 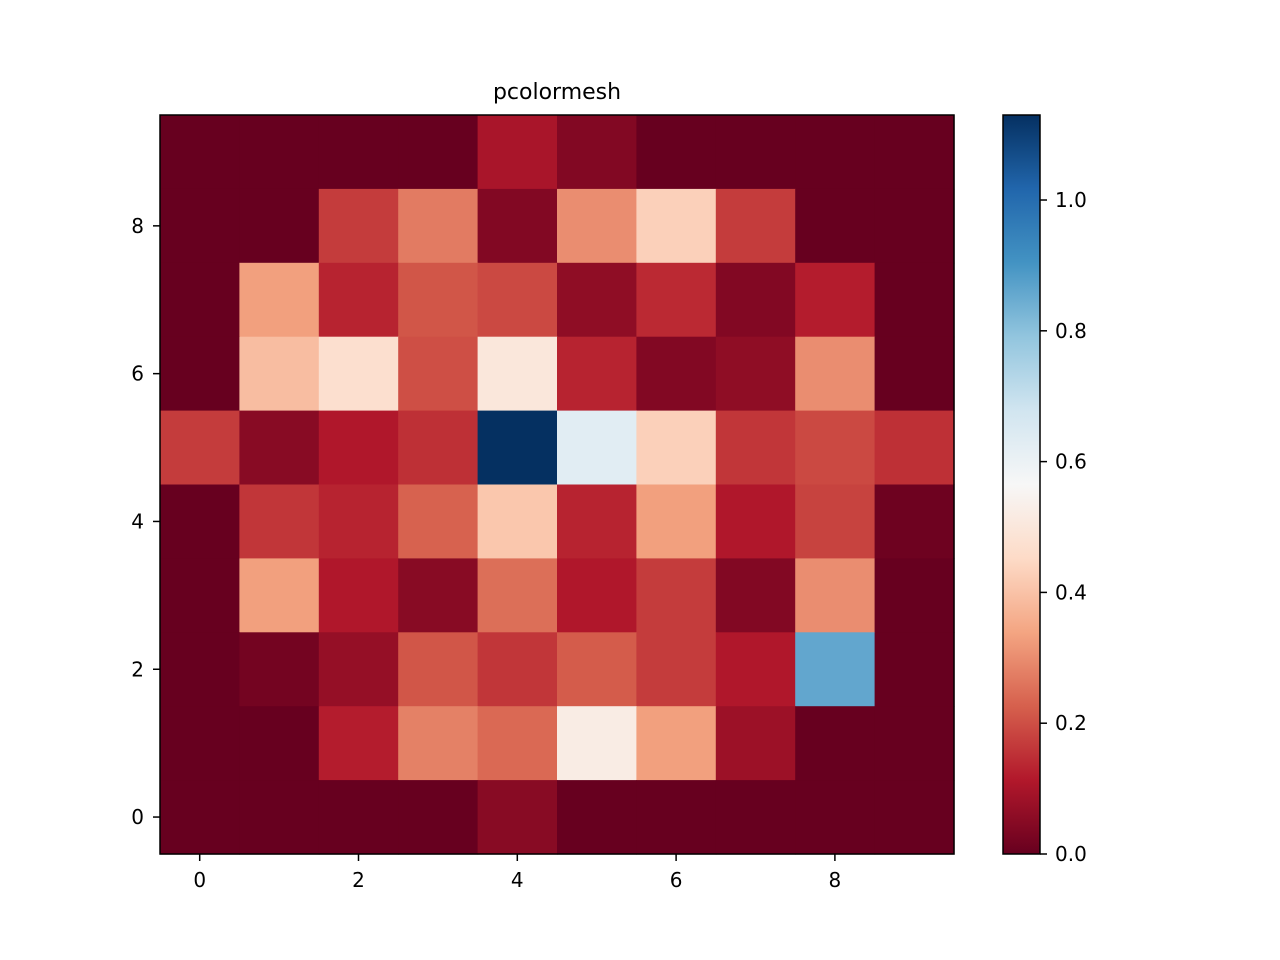 What do you see at coordinates (1071, 331) in the screenshot?
I see `colorbar-tick-label: 0.8` at bounding box center [1071, 331].